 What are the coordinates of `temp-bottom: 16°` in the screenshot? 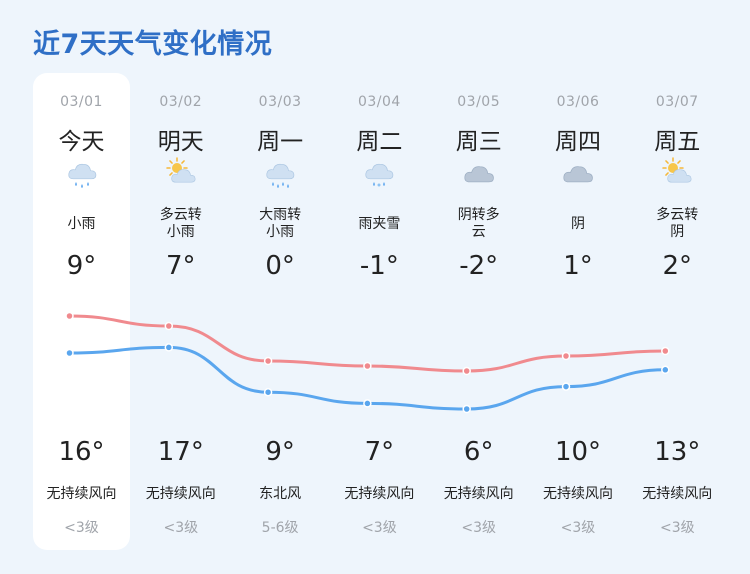 It's located at (81, 452).